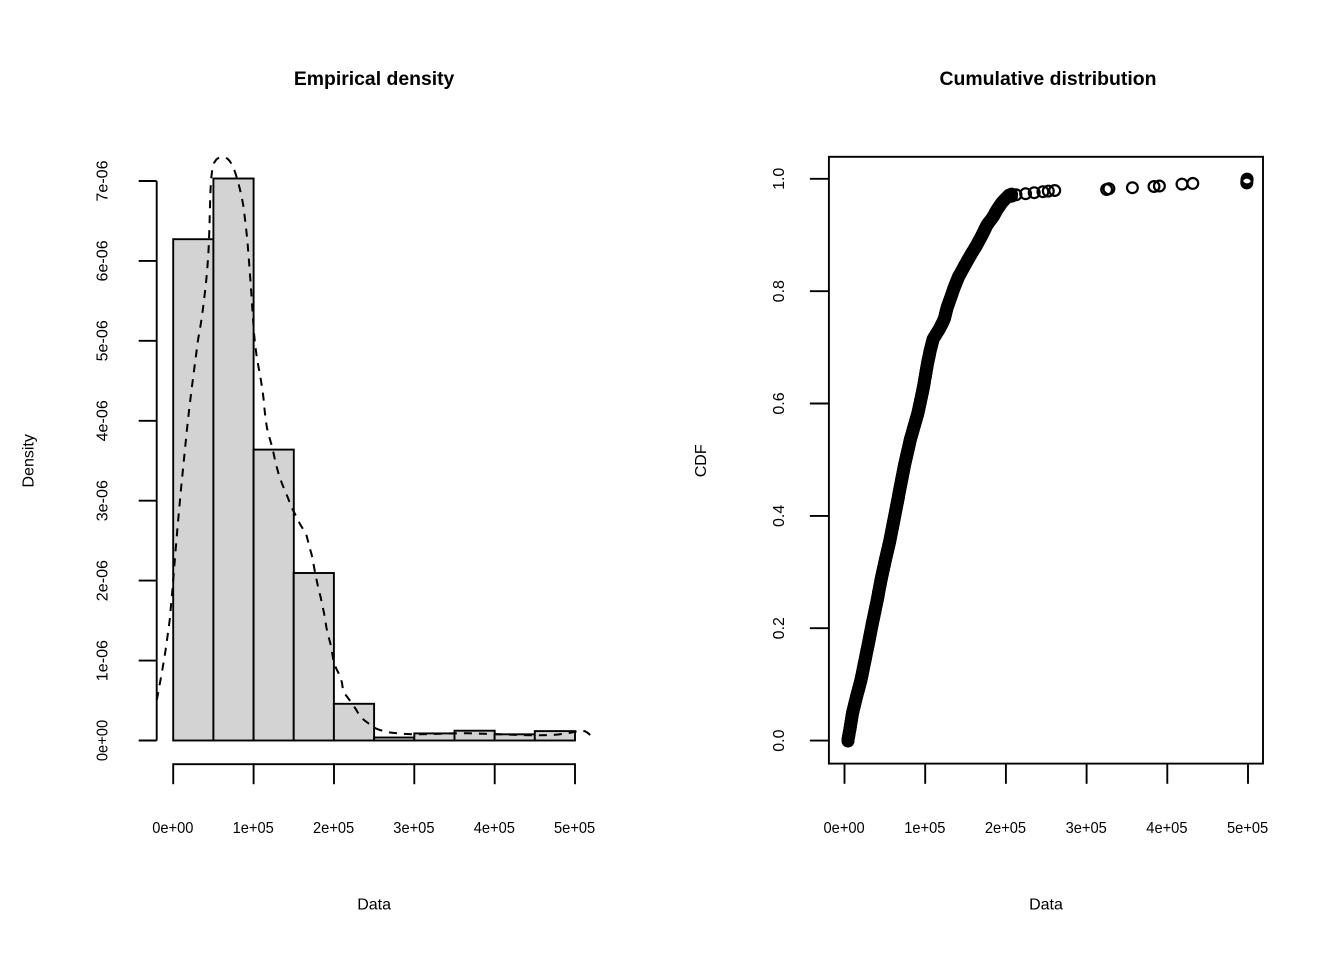 This screenshot has width=1344, height=965. Describe the element at coordinates (103, 180) in the screenshot. I see `svg-text: 7e-06` at that location.